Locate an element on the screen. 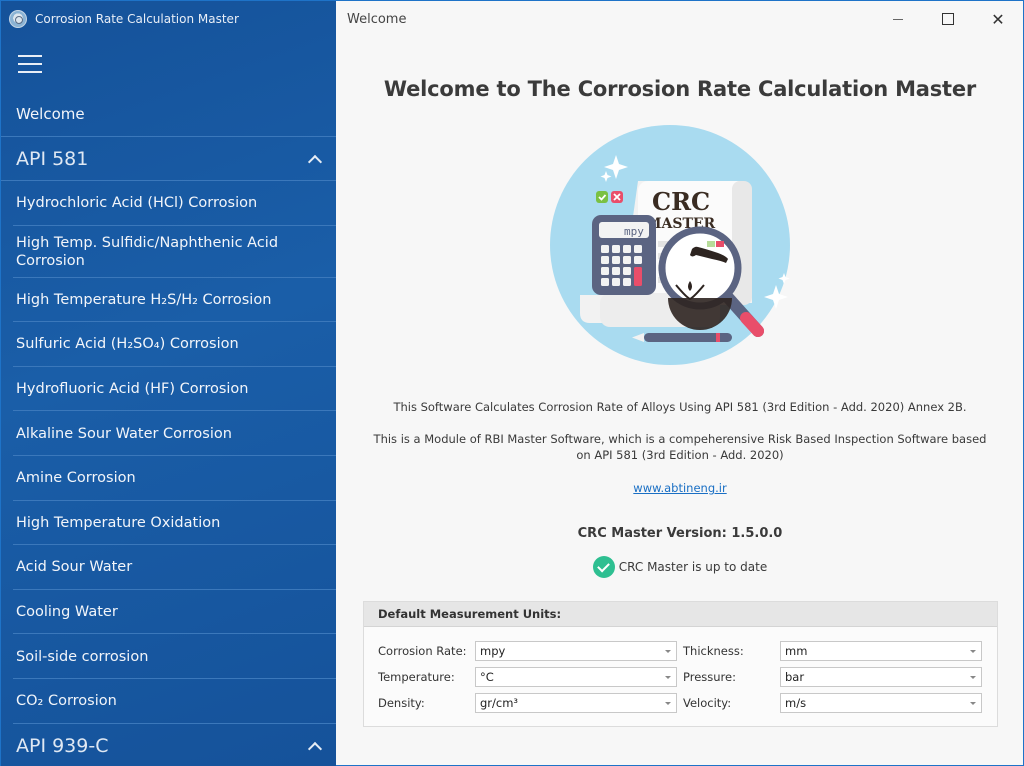 Image resolution: width=1024 pixels, height=766 pixels. selected-value: bar is located at coordinates (795, 677).